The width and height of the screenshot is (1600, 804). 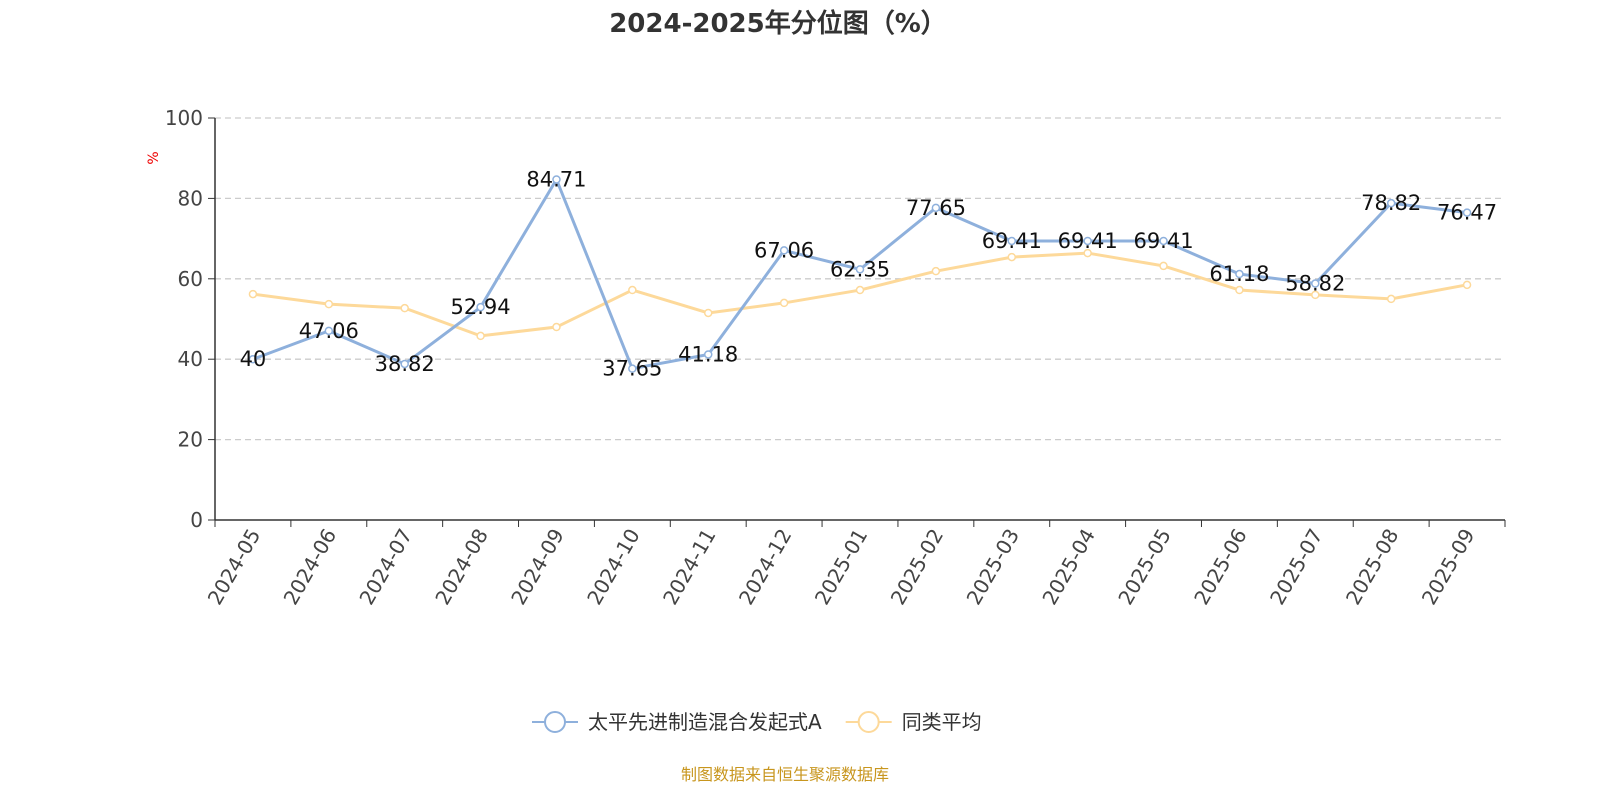 I want to click on x-tick-label: 2025-05, so click(x=1144, y=567).